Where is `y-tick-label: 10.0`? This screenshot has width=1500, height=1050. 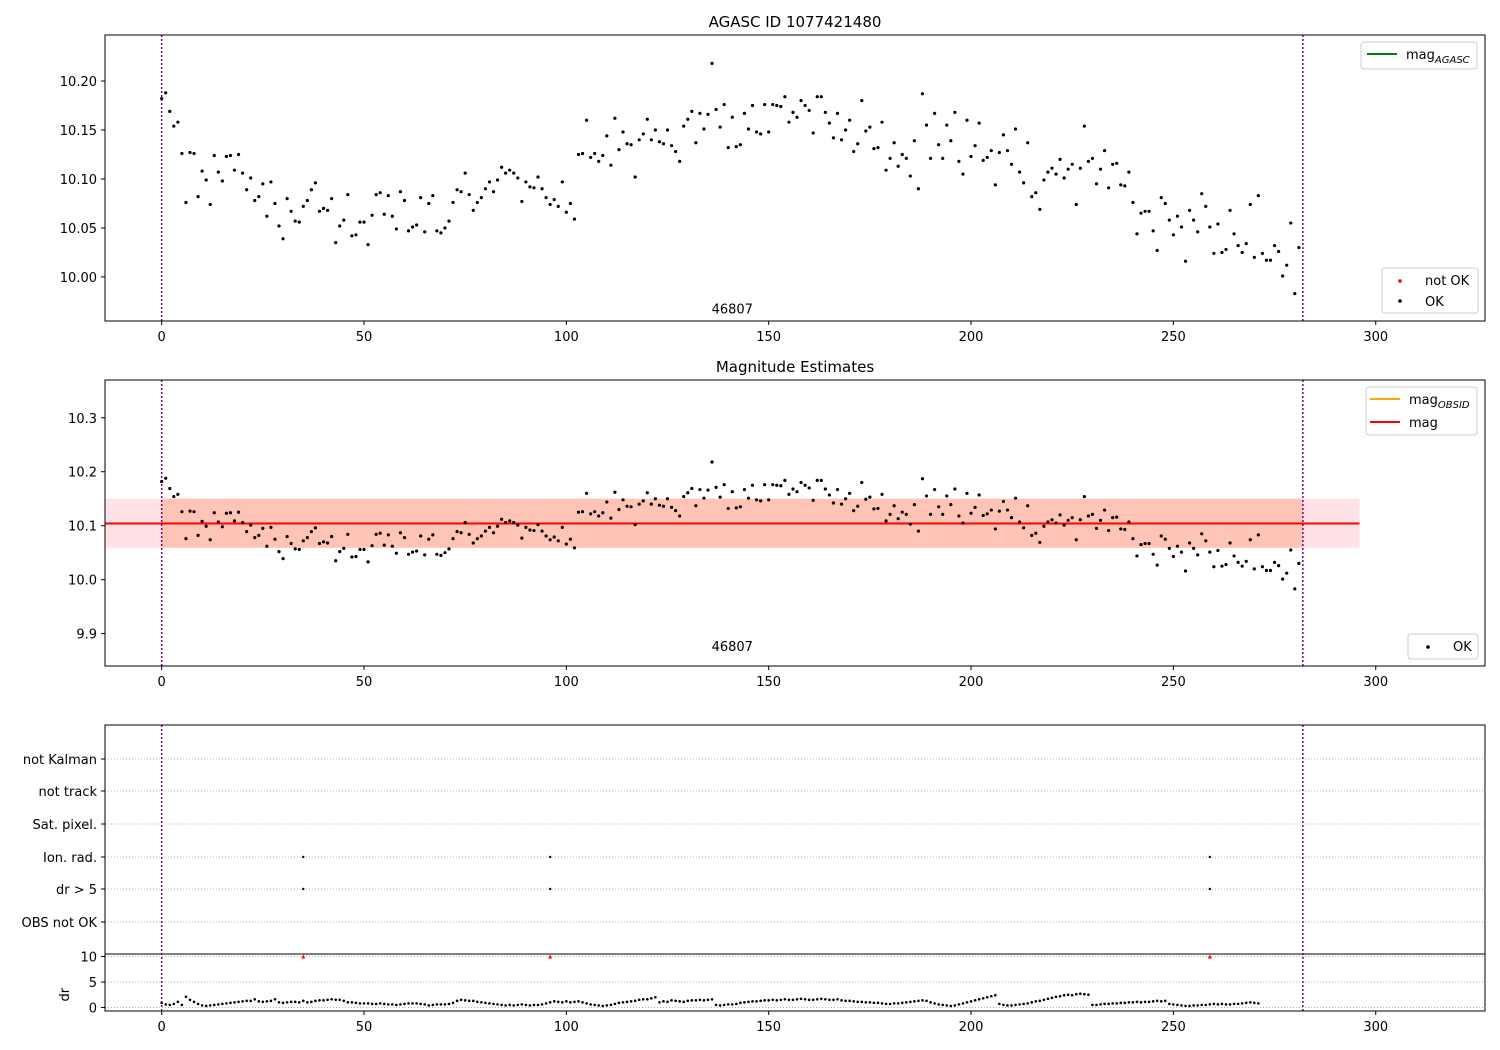 y-tick-label: 10.0 is located at coordinates (82, 581).